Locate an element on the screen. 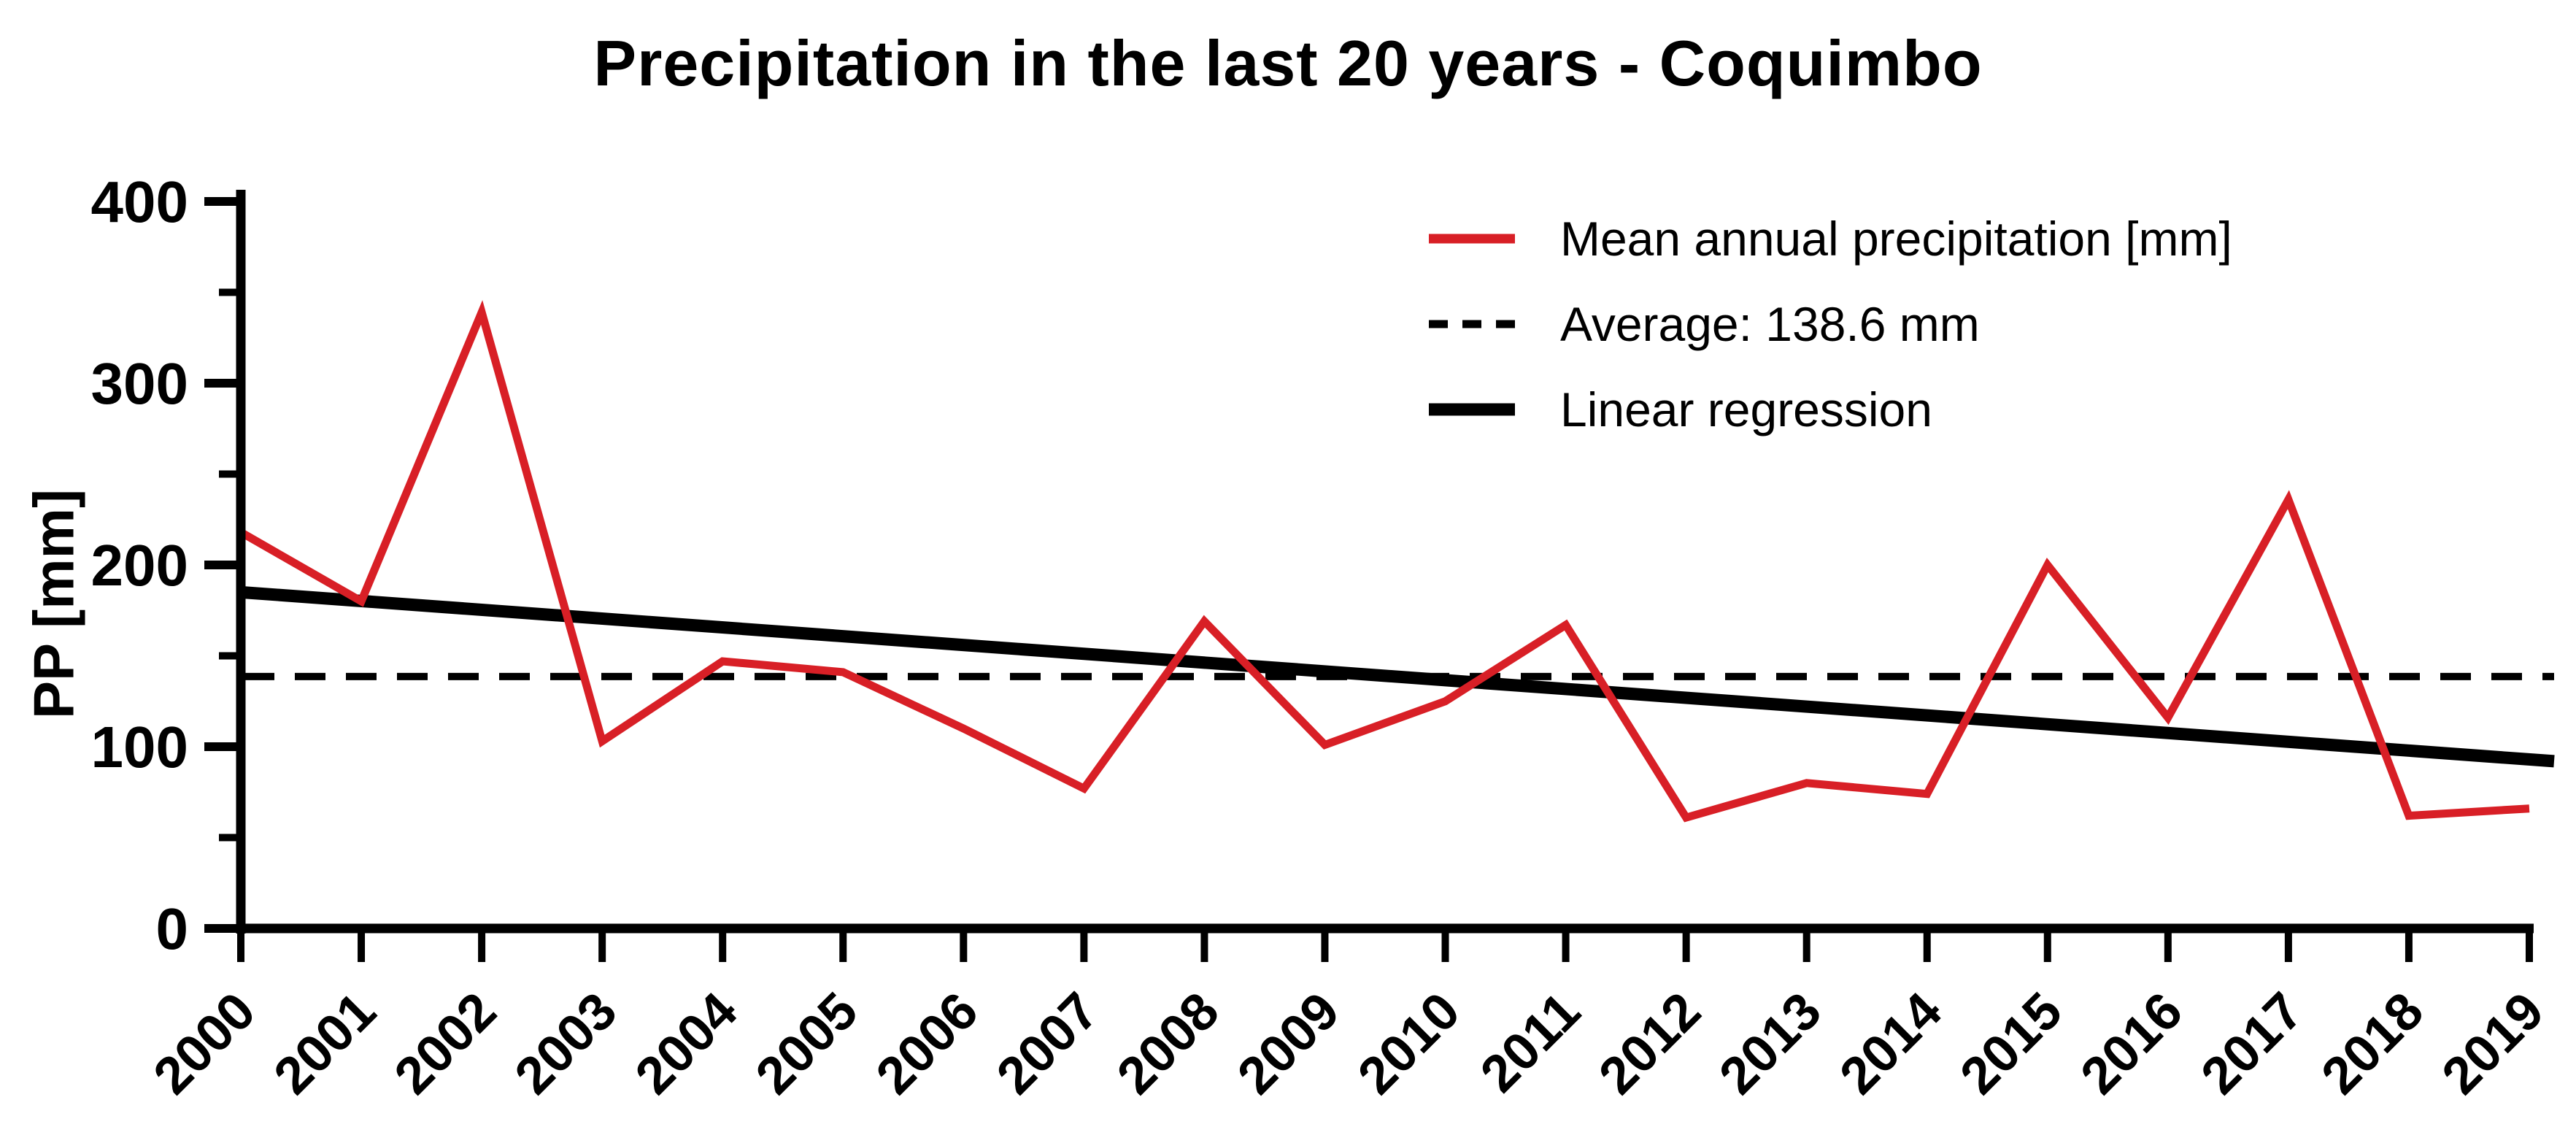 The width and height of the screenshot is (2576, 1135). year-label: 2010 is located at coordinates (1409, 1044).